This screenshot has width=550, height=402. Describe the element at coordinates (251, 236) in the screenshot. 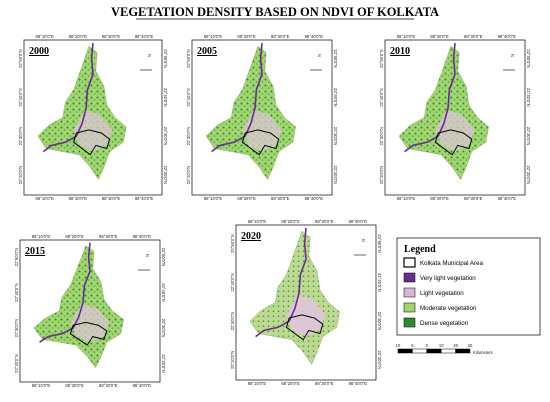

I see `panel-year: 2020` at that location.